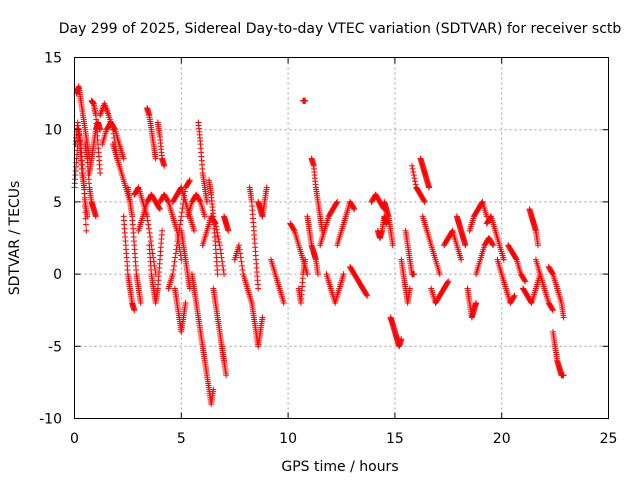 The width and height of the screenshot is (640, 480). I want to click on y-tick-label: -10, so click(50, 420).